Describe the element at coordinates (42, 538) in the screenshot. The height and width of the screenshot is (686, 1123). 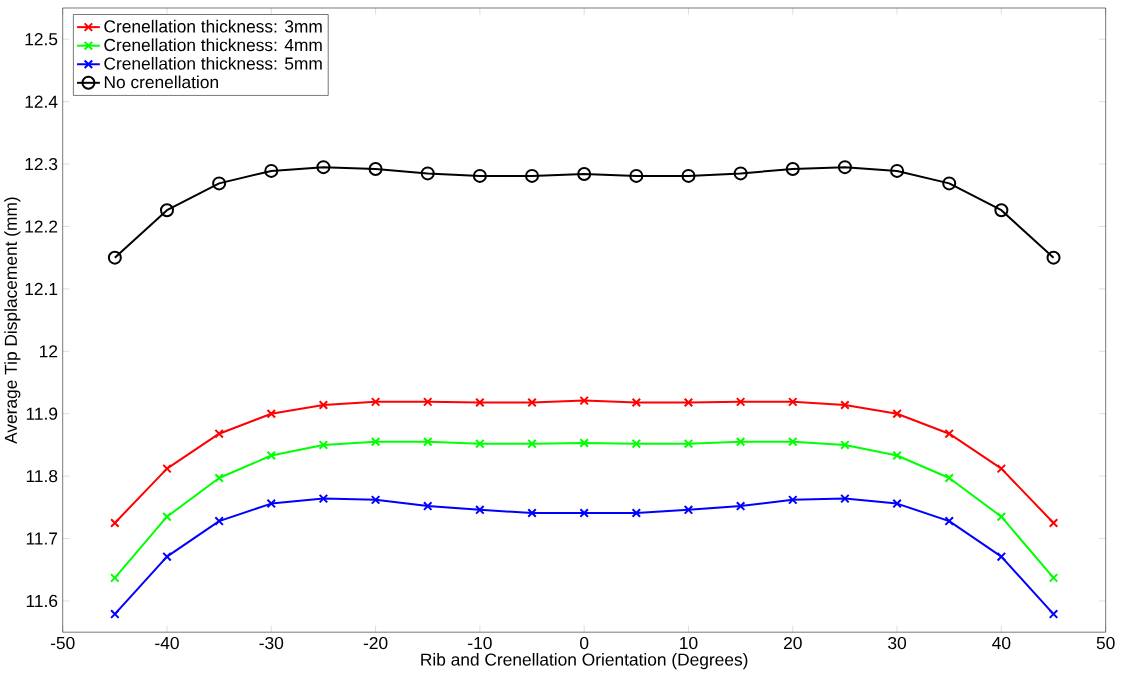
I see `y-tick-label: 11.7` at that location.